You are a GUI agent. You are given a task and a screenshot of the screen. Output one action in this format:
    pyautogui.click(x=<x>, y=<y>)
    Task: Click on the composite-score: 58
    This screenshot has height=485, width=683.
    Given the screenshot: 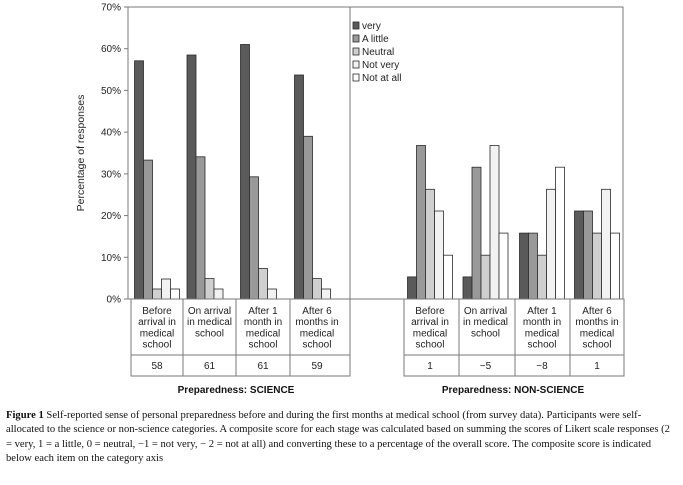 What is the action you would take?
    pyautogui.click(x=157, y=366)
    